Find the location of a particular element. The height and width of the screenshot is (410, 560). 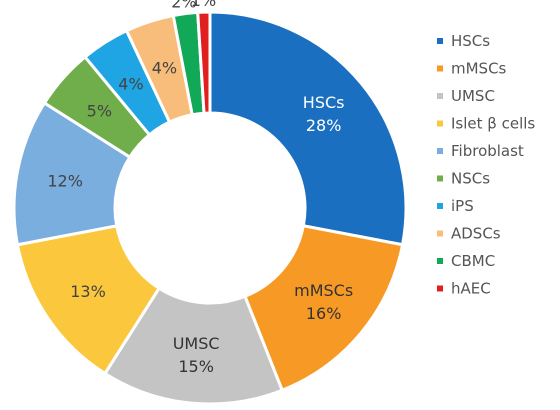

legend-swatch-adscs is located at coordinates (440, 233).